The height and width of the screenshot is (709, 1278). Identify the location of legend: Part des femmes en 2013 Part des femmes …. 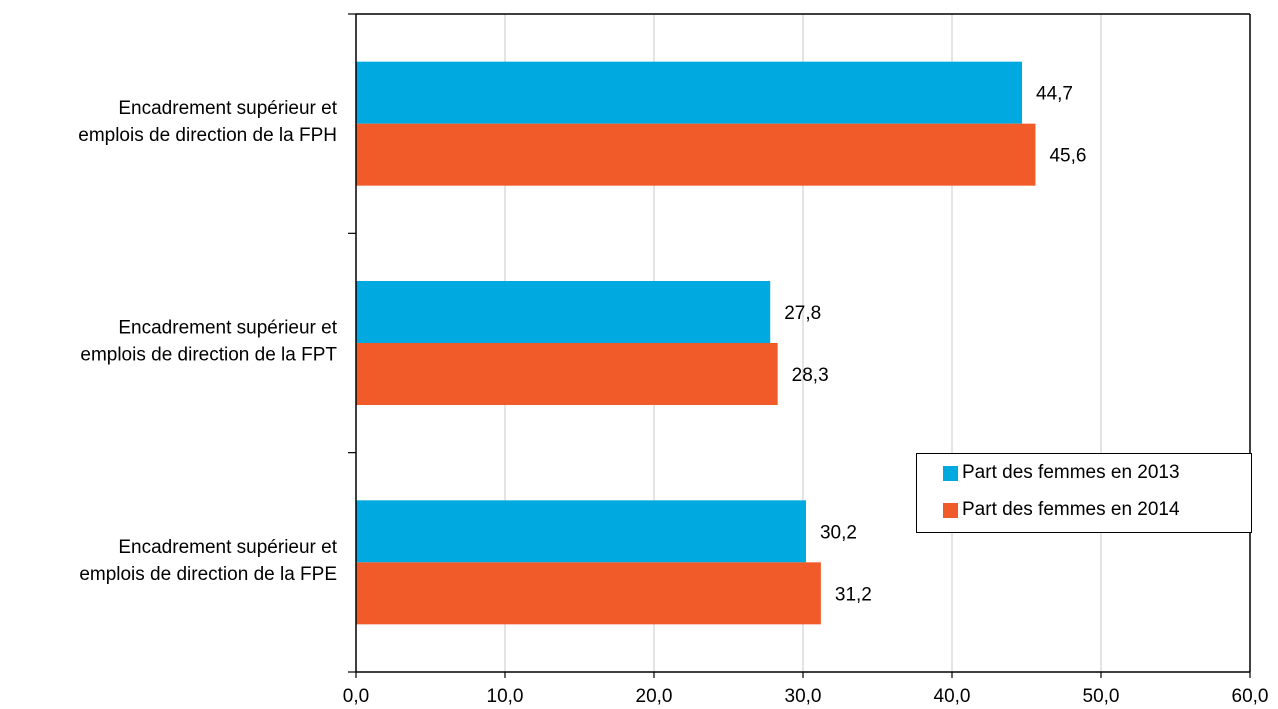
(1084, 493).